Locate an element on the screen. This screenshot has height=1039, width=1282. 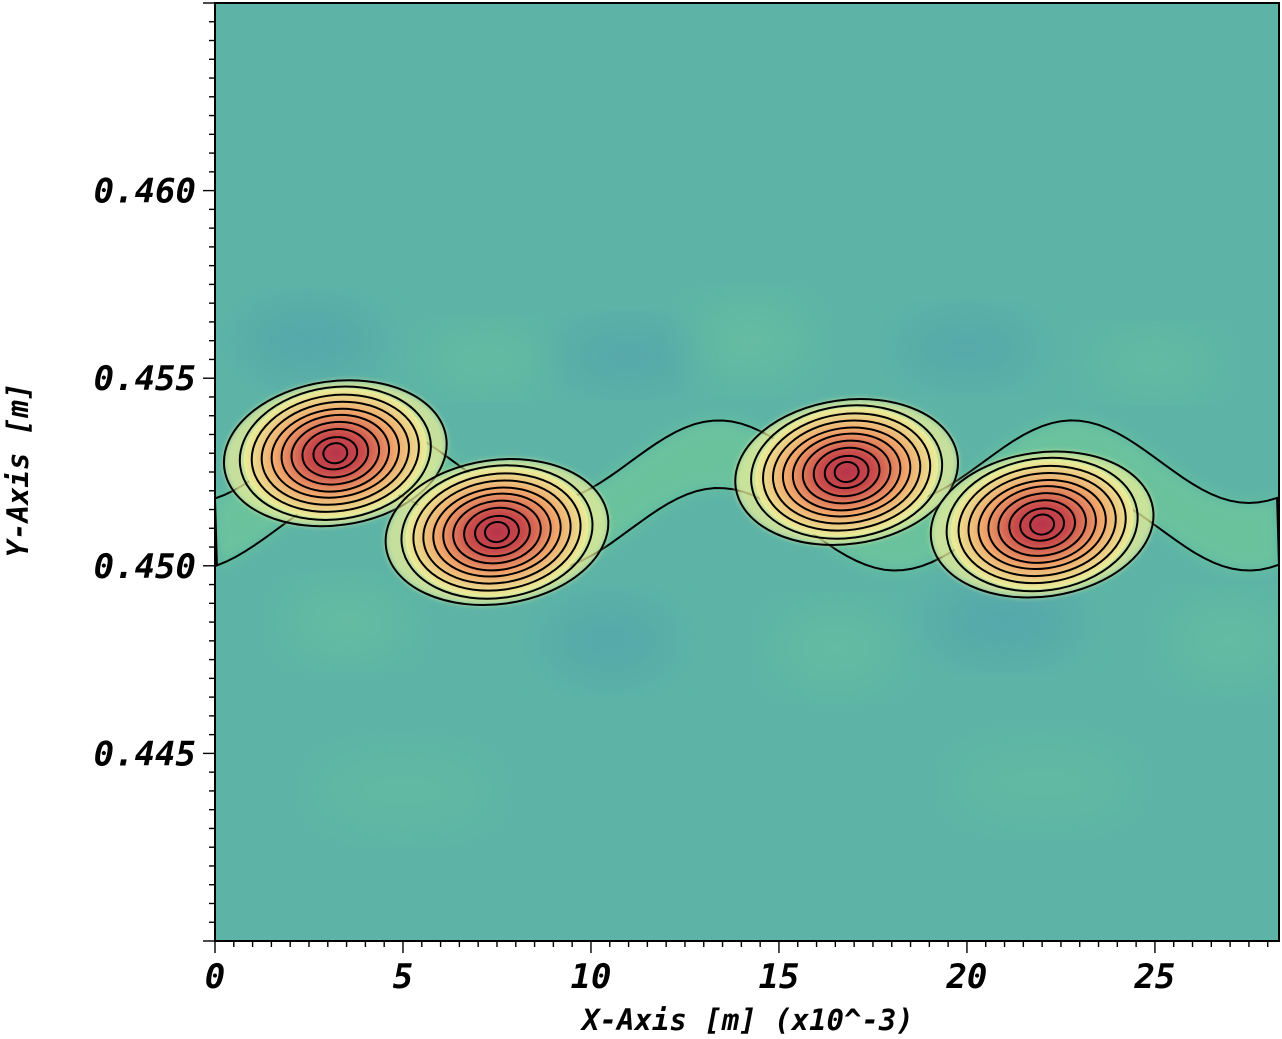
y-tick-label: 0.460 is located at coordinates (145, 192).